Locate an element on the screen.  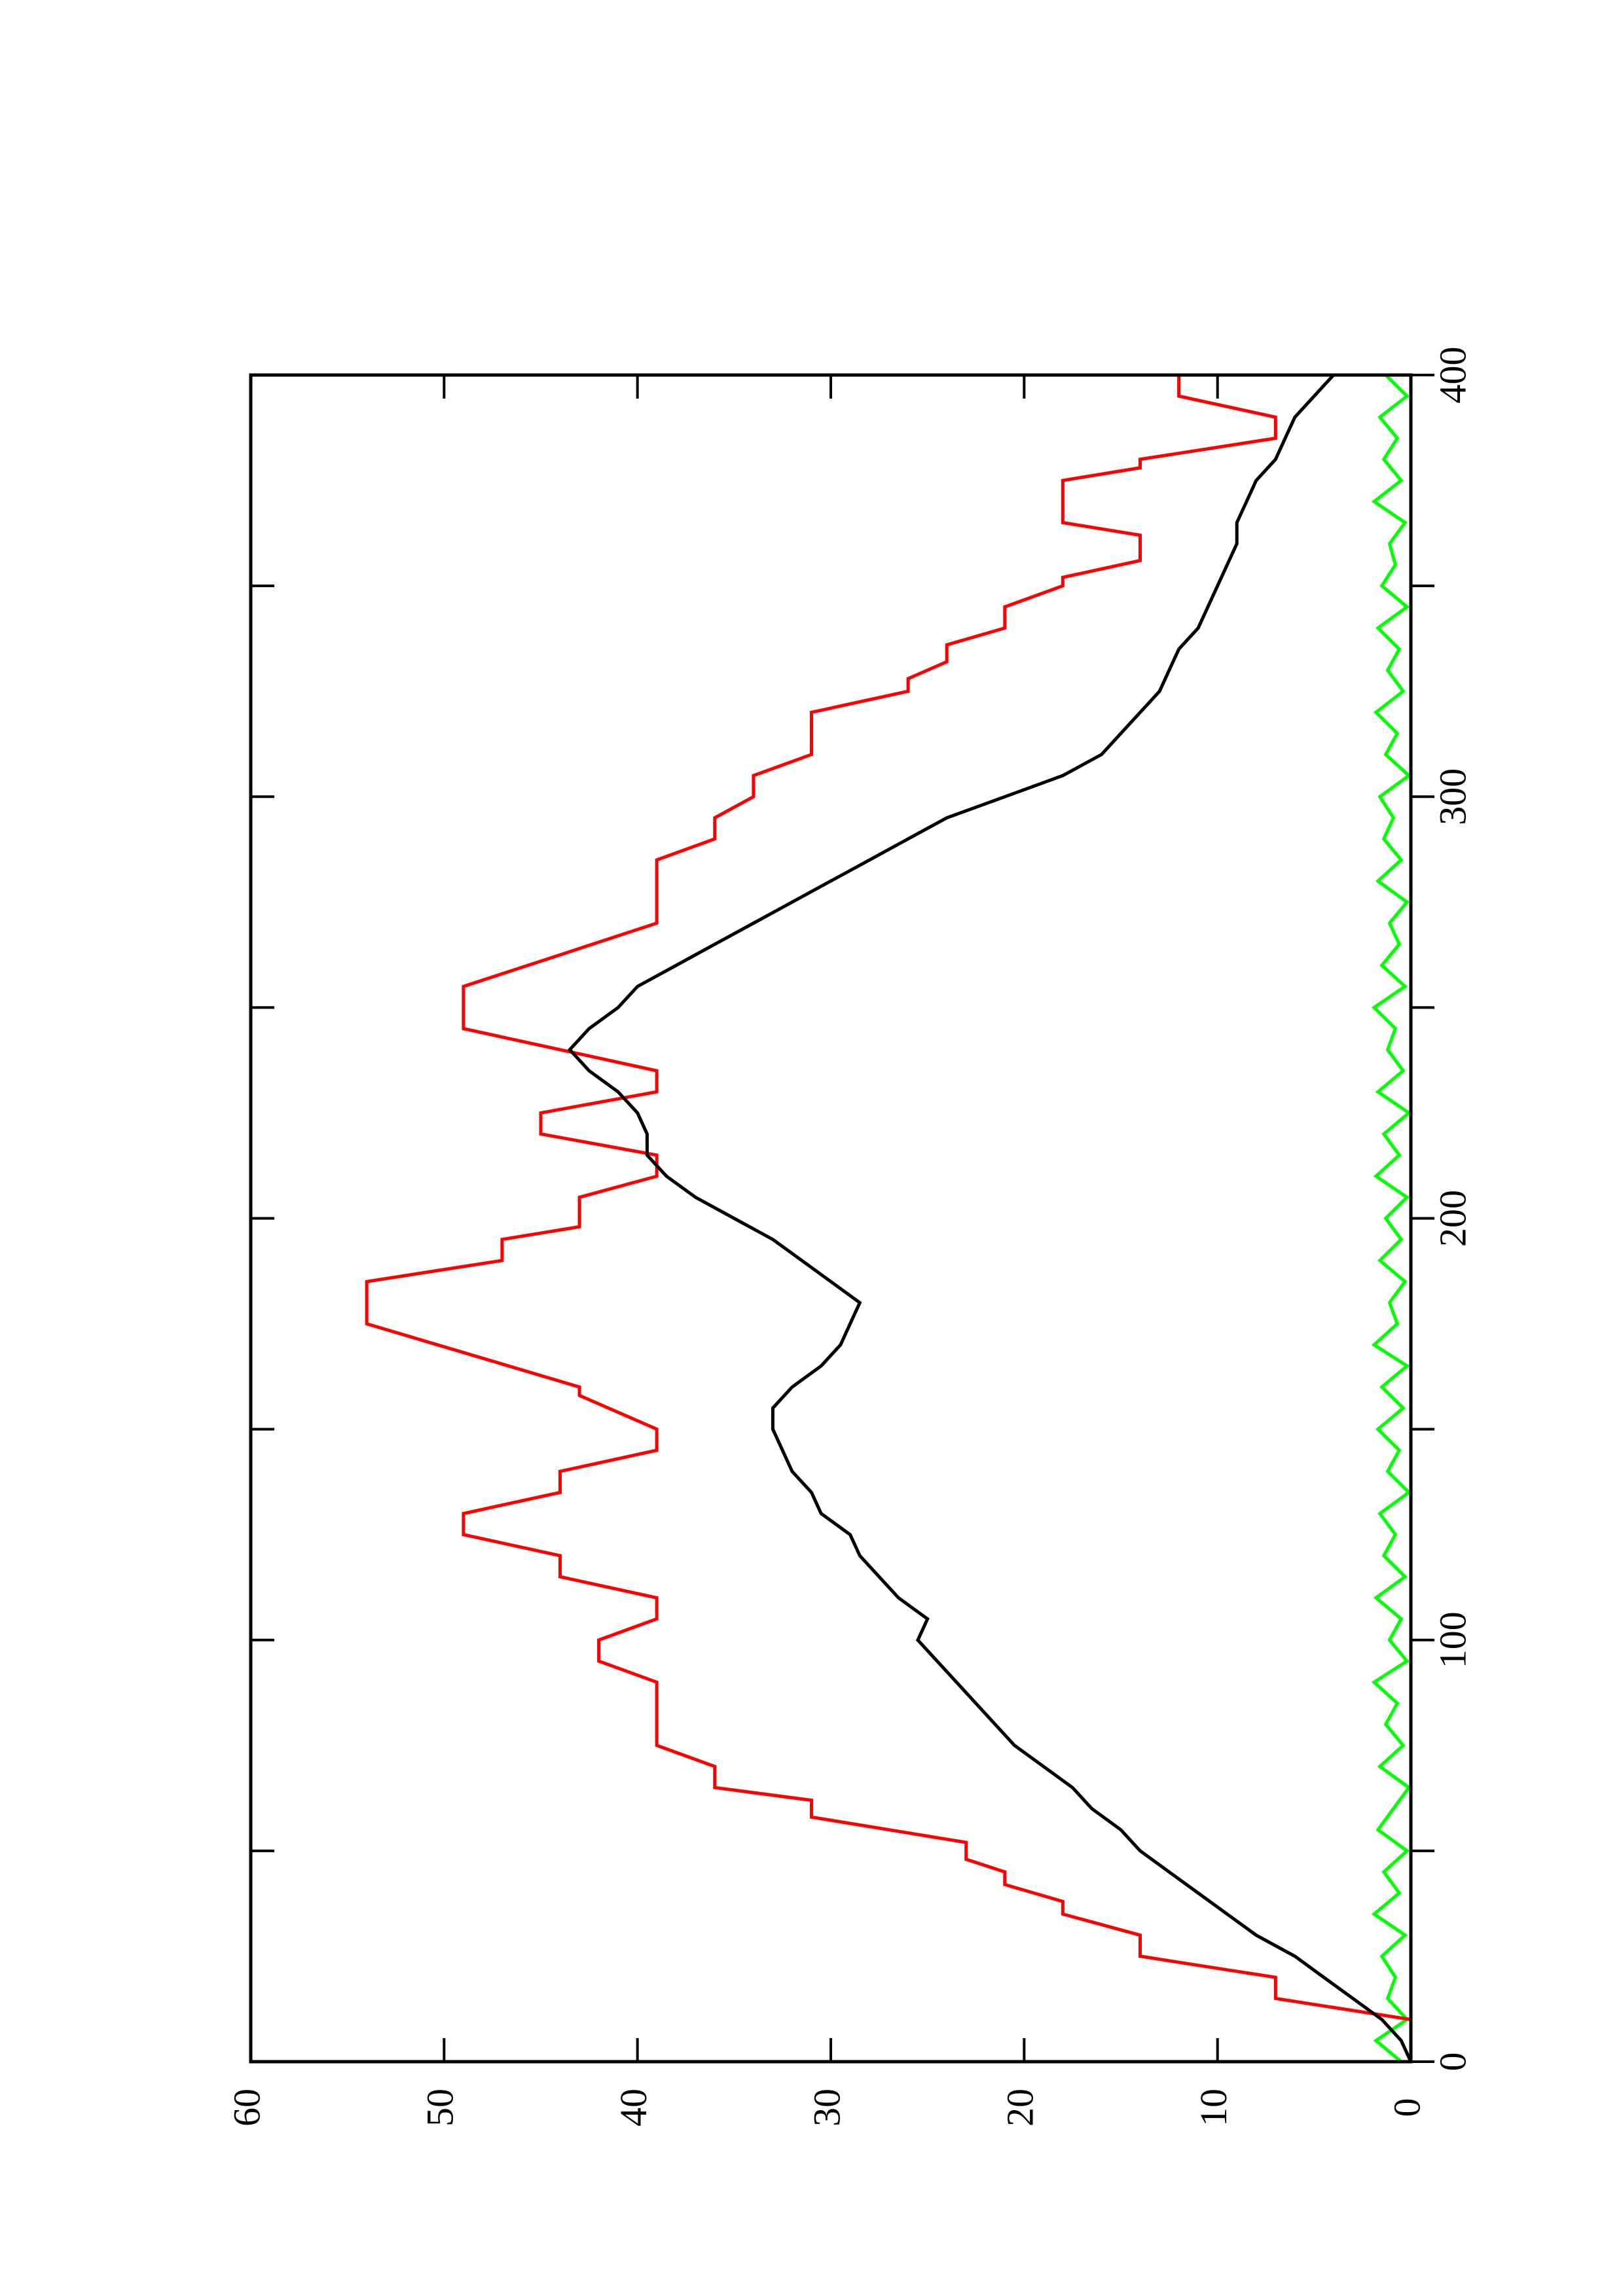
x-tick-label: 400 is located at coordinates (1452, 376).